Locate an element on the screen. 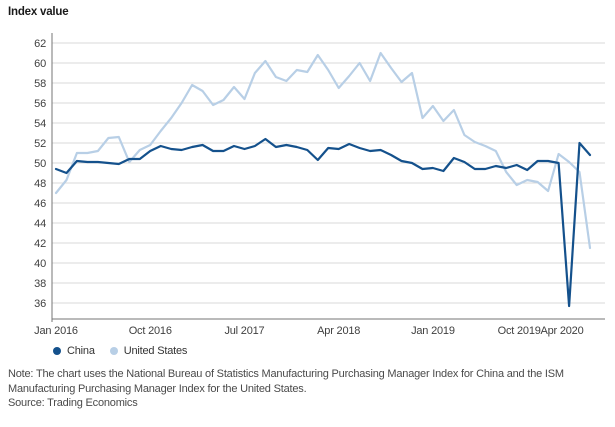 The image size is (615, 427). x-tick-label: Apr 2018 is located at coordinates (338, 331).